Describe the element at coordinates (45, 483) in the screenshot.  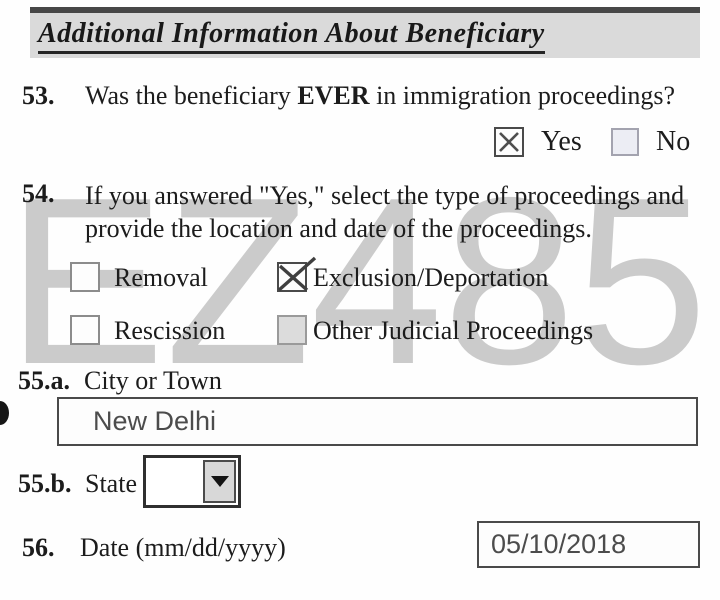
I see `q55b-number: 55.b.` at that location.